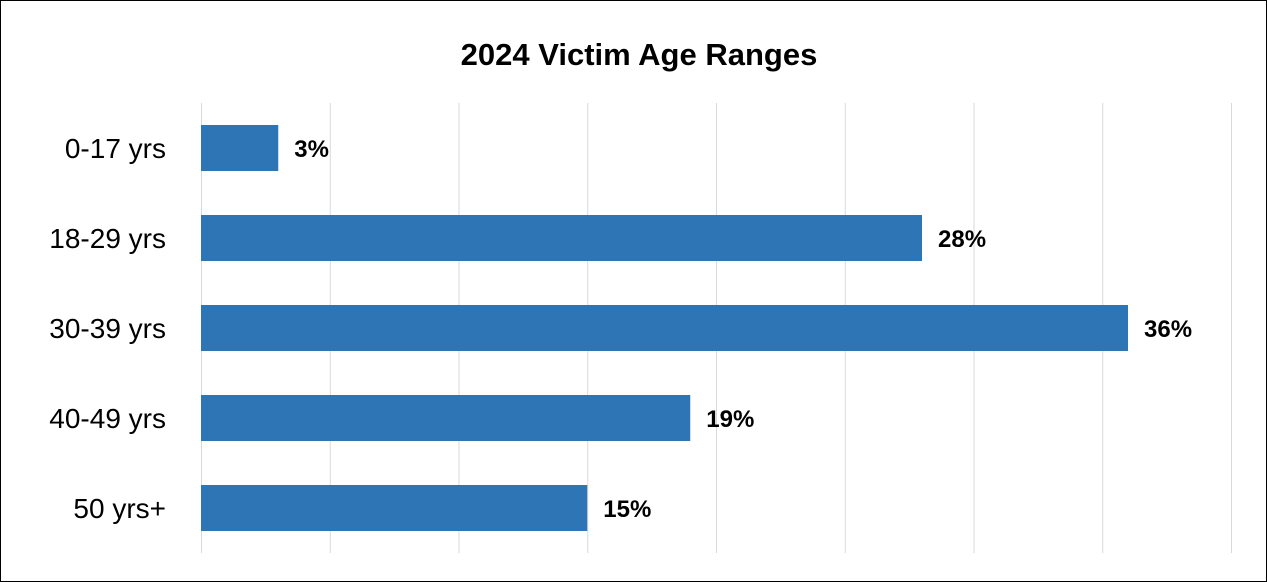 The height and width of the screenshot is (582, 1267). What do you see at coordinates (119, 508) in the screenshot?
I see `category-label: 50 yrs+` at bounding box center [119, 508].